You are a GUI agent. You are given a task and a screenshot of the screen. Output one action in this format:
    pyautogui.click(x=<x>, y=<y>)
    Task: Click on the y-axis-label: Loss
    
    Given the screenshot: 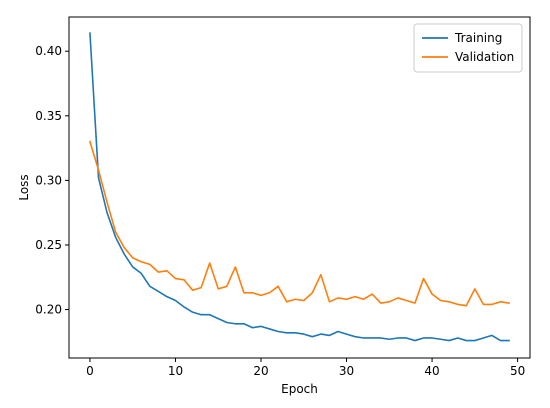 What is the action you would take?
    pyautogui.click(x=24, y=187)
    